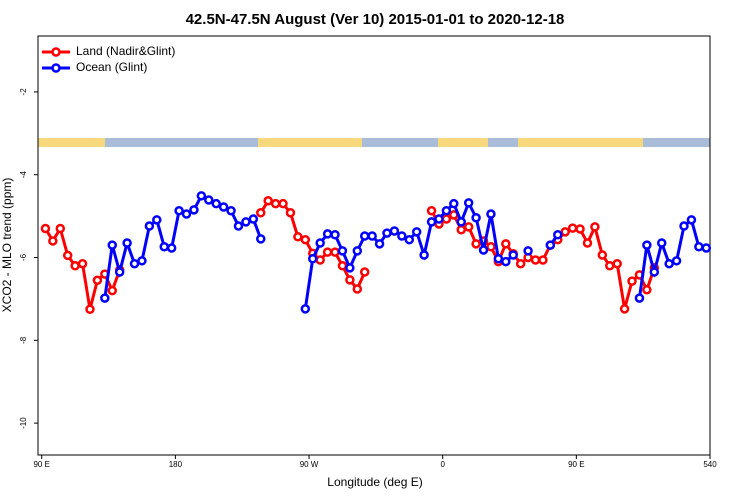 The image size is (750, 500). I want to click on ocean-band, so click(374, 142).